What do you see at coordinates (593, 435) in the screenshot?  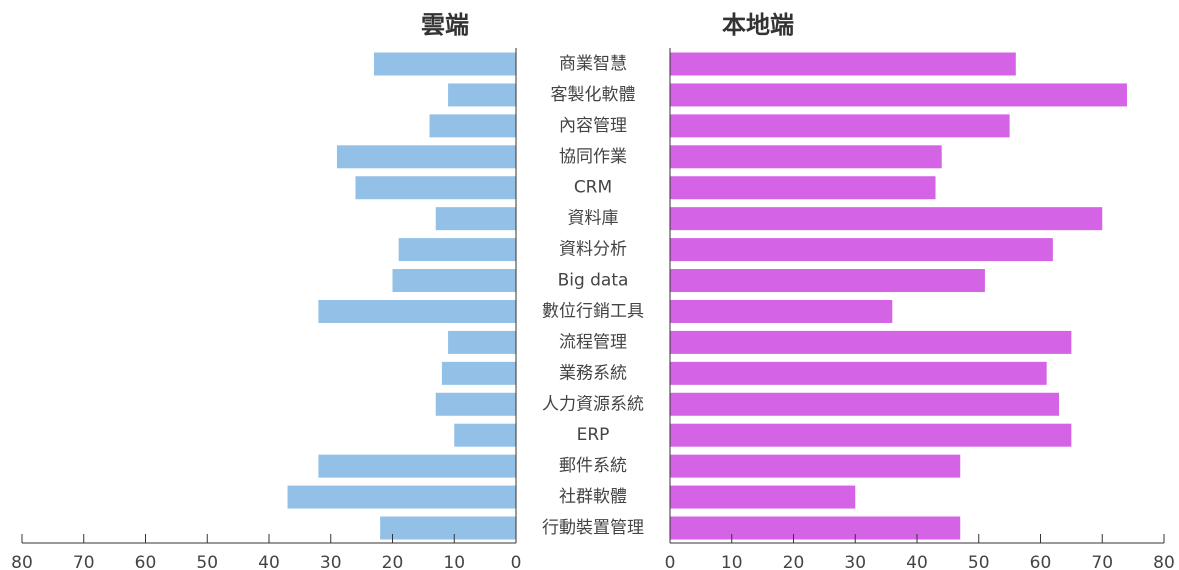 I see `category-label: ERP` at bounding box center [593, 435].